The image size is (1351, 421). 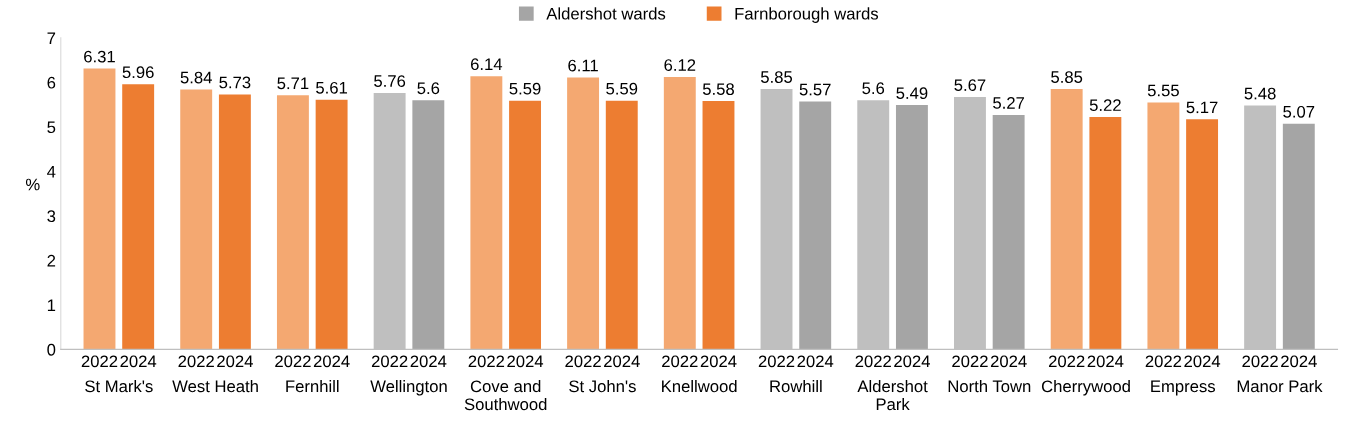 What do you see at coordinates (680, 65) in the screenshot?
I see `data-label: 6.12` at bounding box center [680, 65].